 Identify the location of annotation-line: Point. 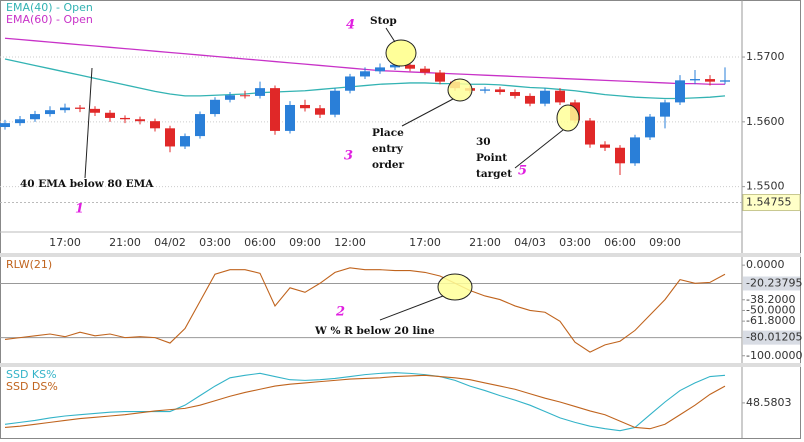
(491, 158).